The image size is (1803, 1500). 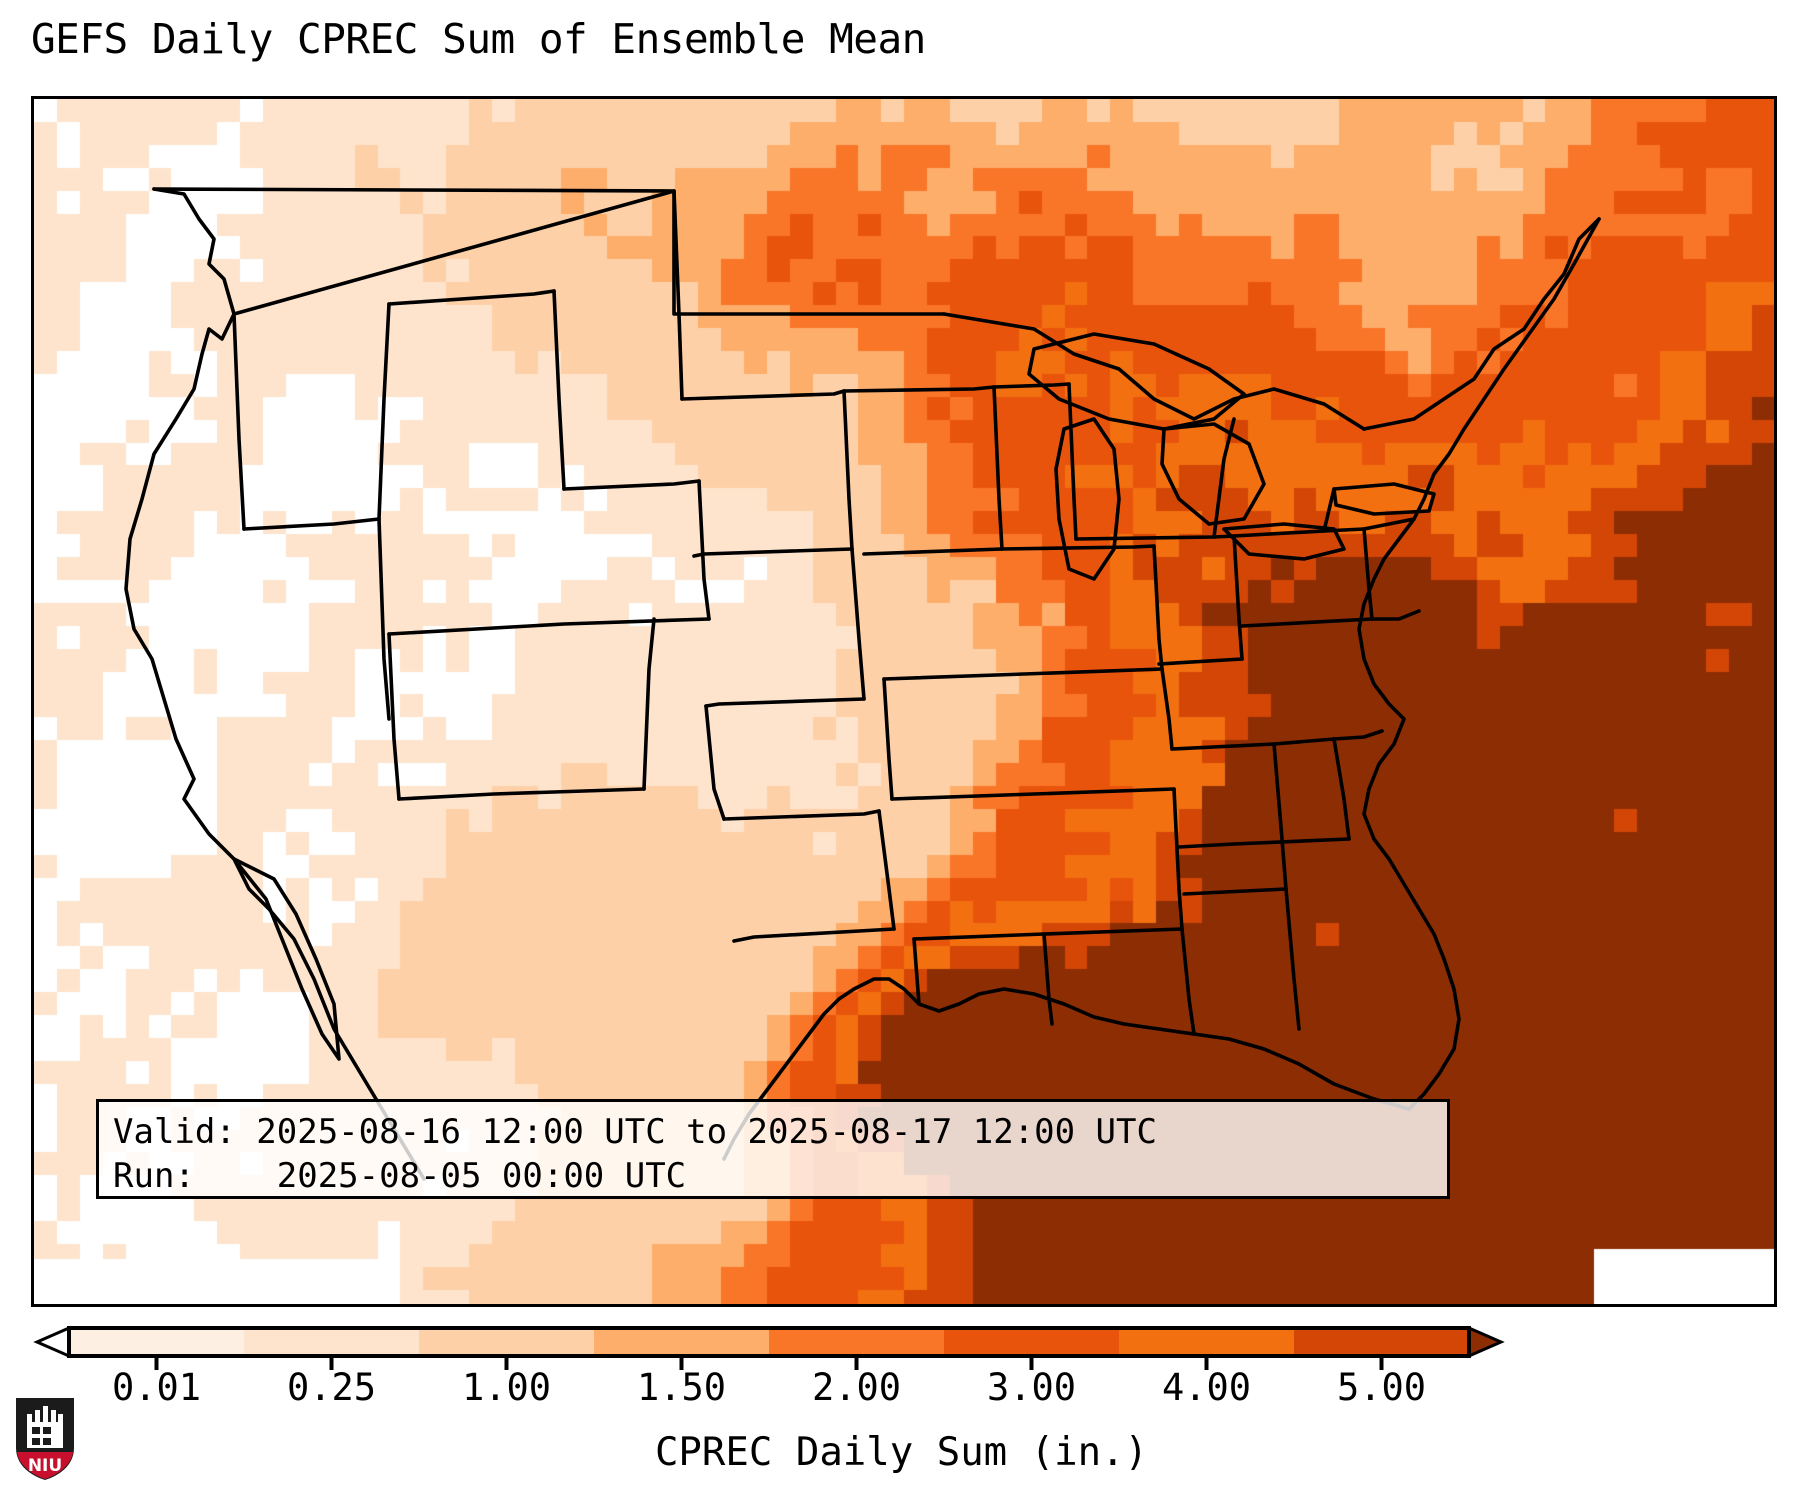 I want to click on run-time-line: Run: 2025-08-05 00:00 UTC, so click(x=400, y=1176).